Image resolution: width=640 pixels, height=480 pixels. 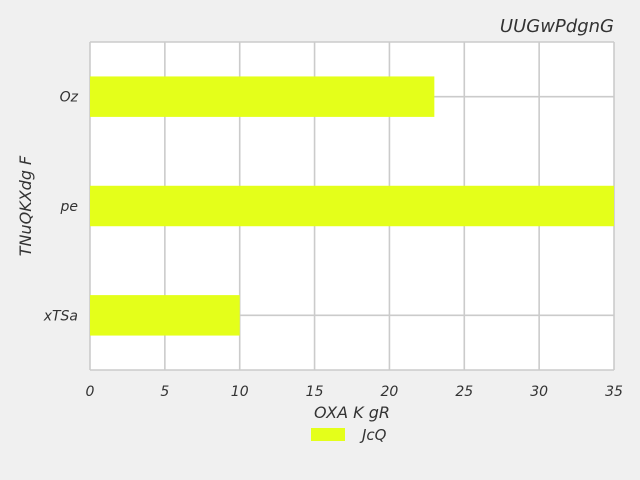 I want to click on x-tick-label: 25, so click(x=464, y=392).